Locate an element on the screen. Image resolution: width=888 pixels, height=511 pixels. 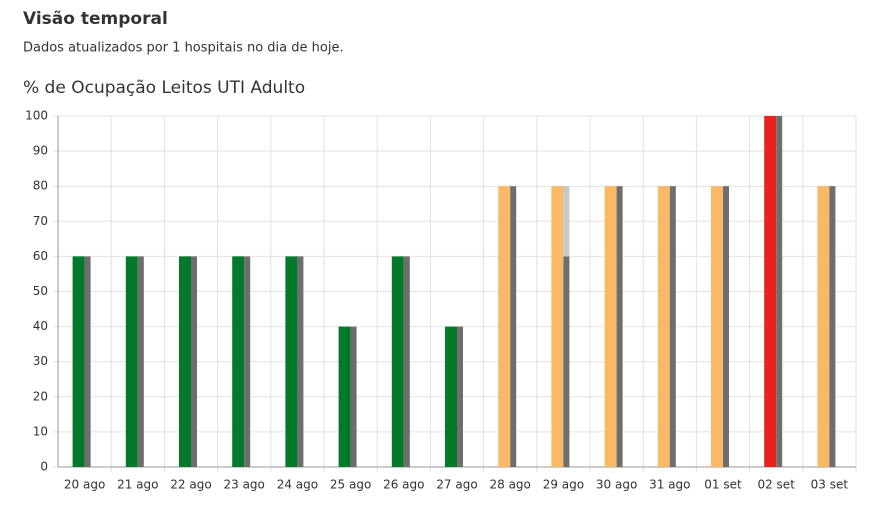
chart-title: % de Ocupação Leitos UTI Adulto is located at coordinates (164, 88).